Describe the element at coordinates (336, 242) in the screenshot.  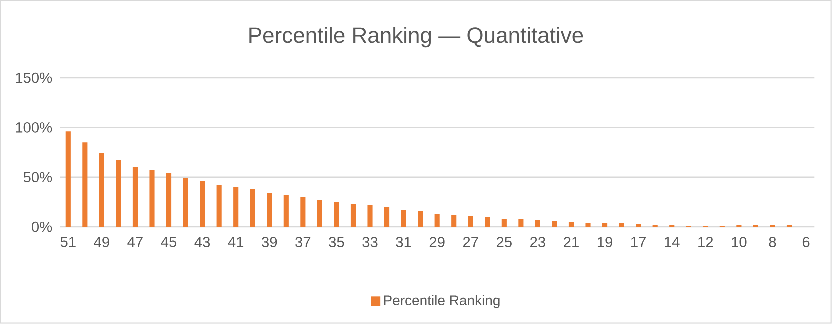
I see `x-tick-label: 35` at that location.